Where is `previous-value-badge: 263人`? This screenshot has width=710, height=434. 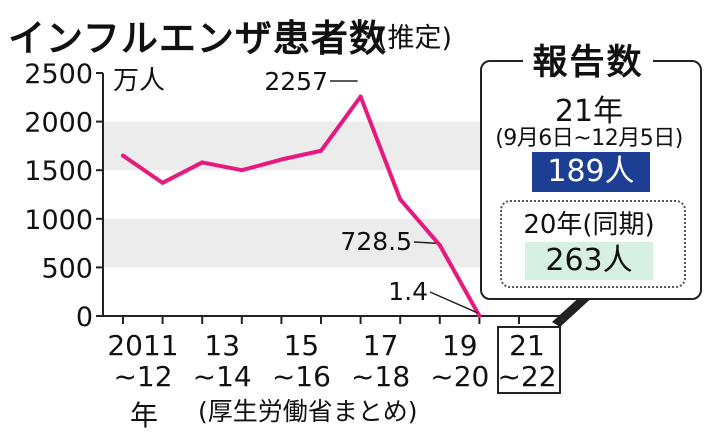 previous-value-badge: 263人 is located at coordinates (589, 261).